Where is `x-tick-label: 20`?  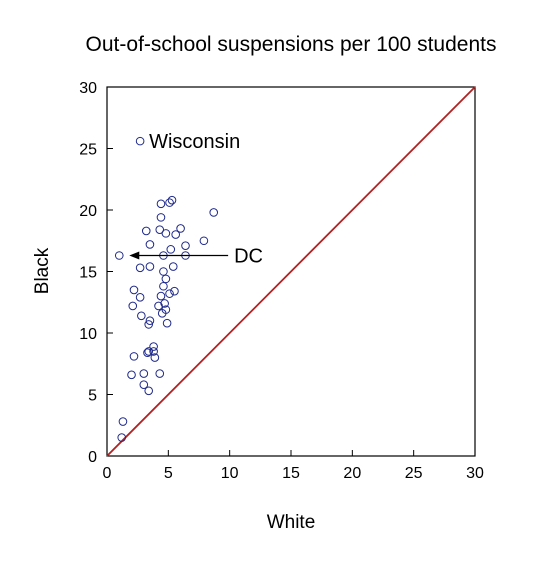
x-tick-label: 20 is located at coordinates (352, 473).